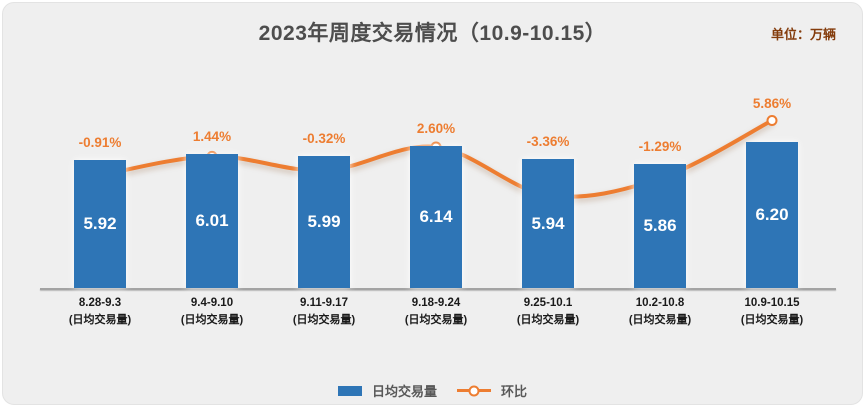 This screenshot has width=865, height=409. I want to click on bar: 5.94, so click(548, 223).